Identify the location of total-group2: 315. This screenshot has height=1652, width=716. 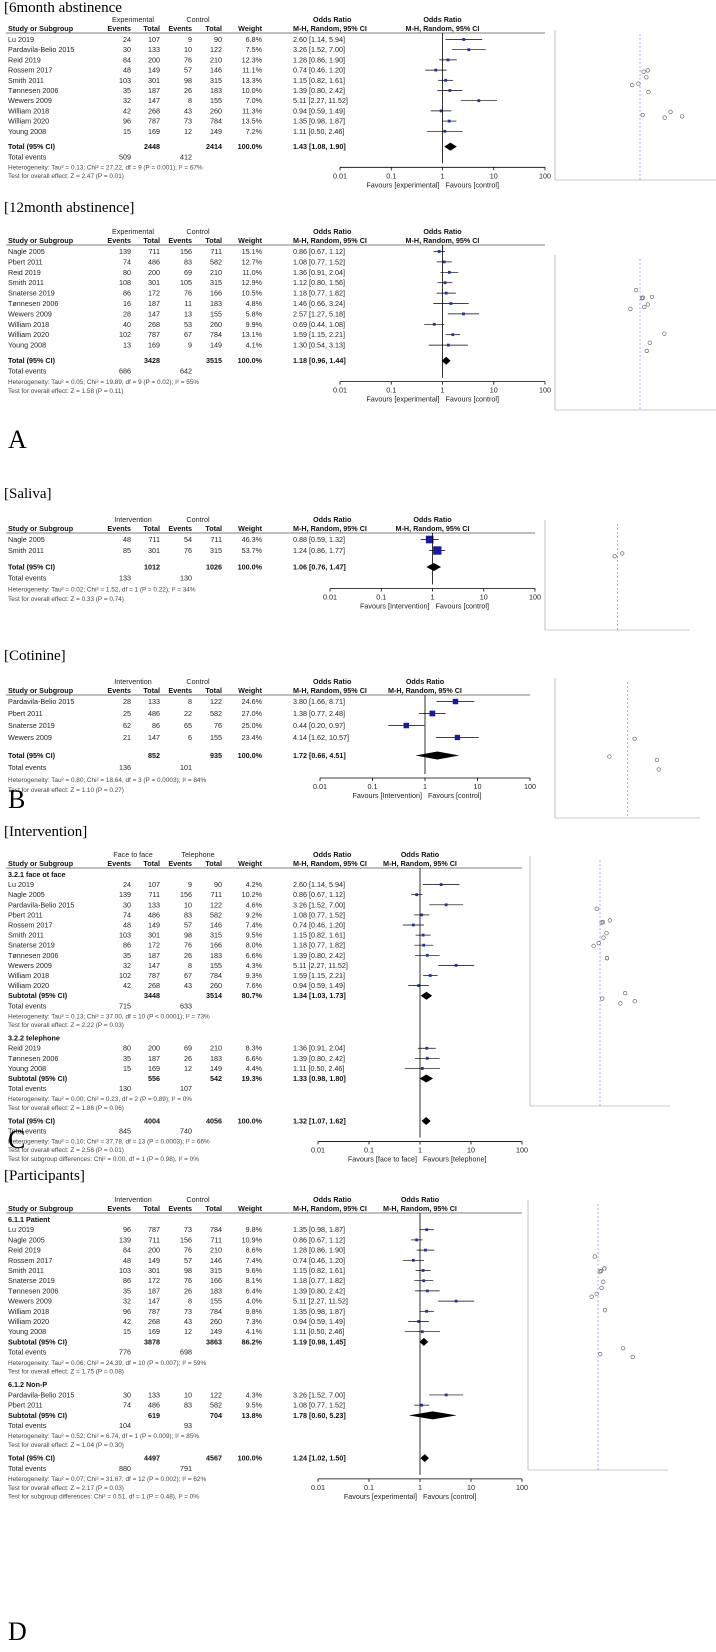
(216, 550).